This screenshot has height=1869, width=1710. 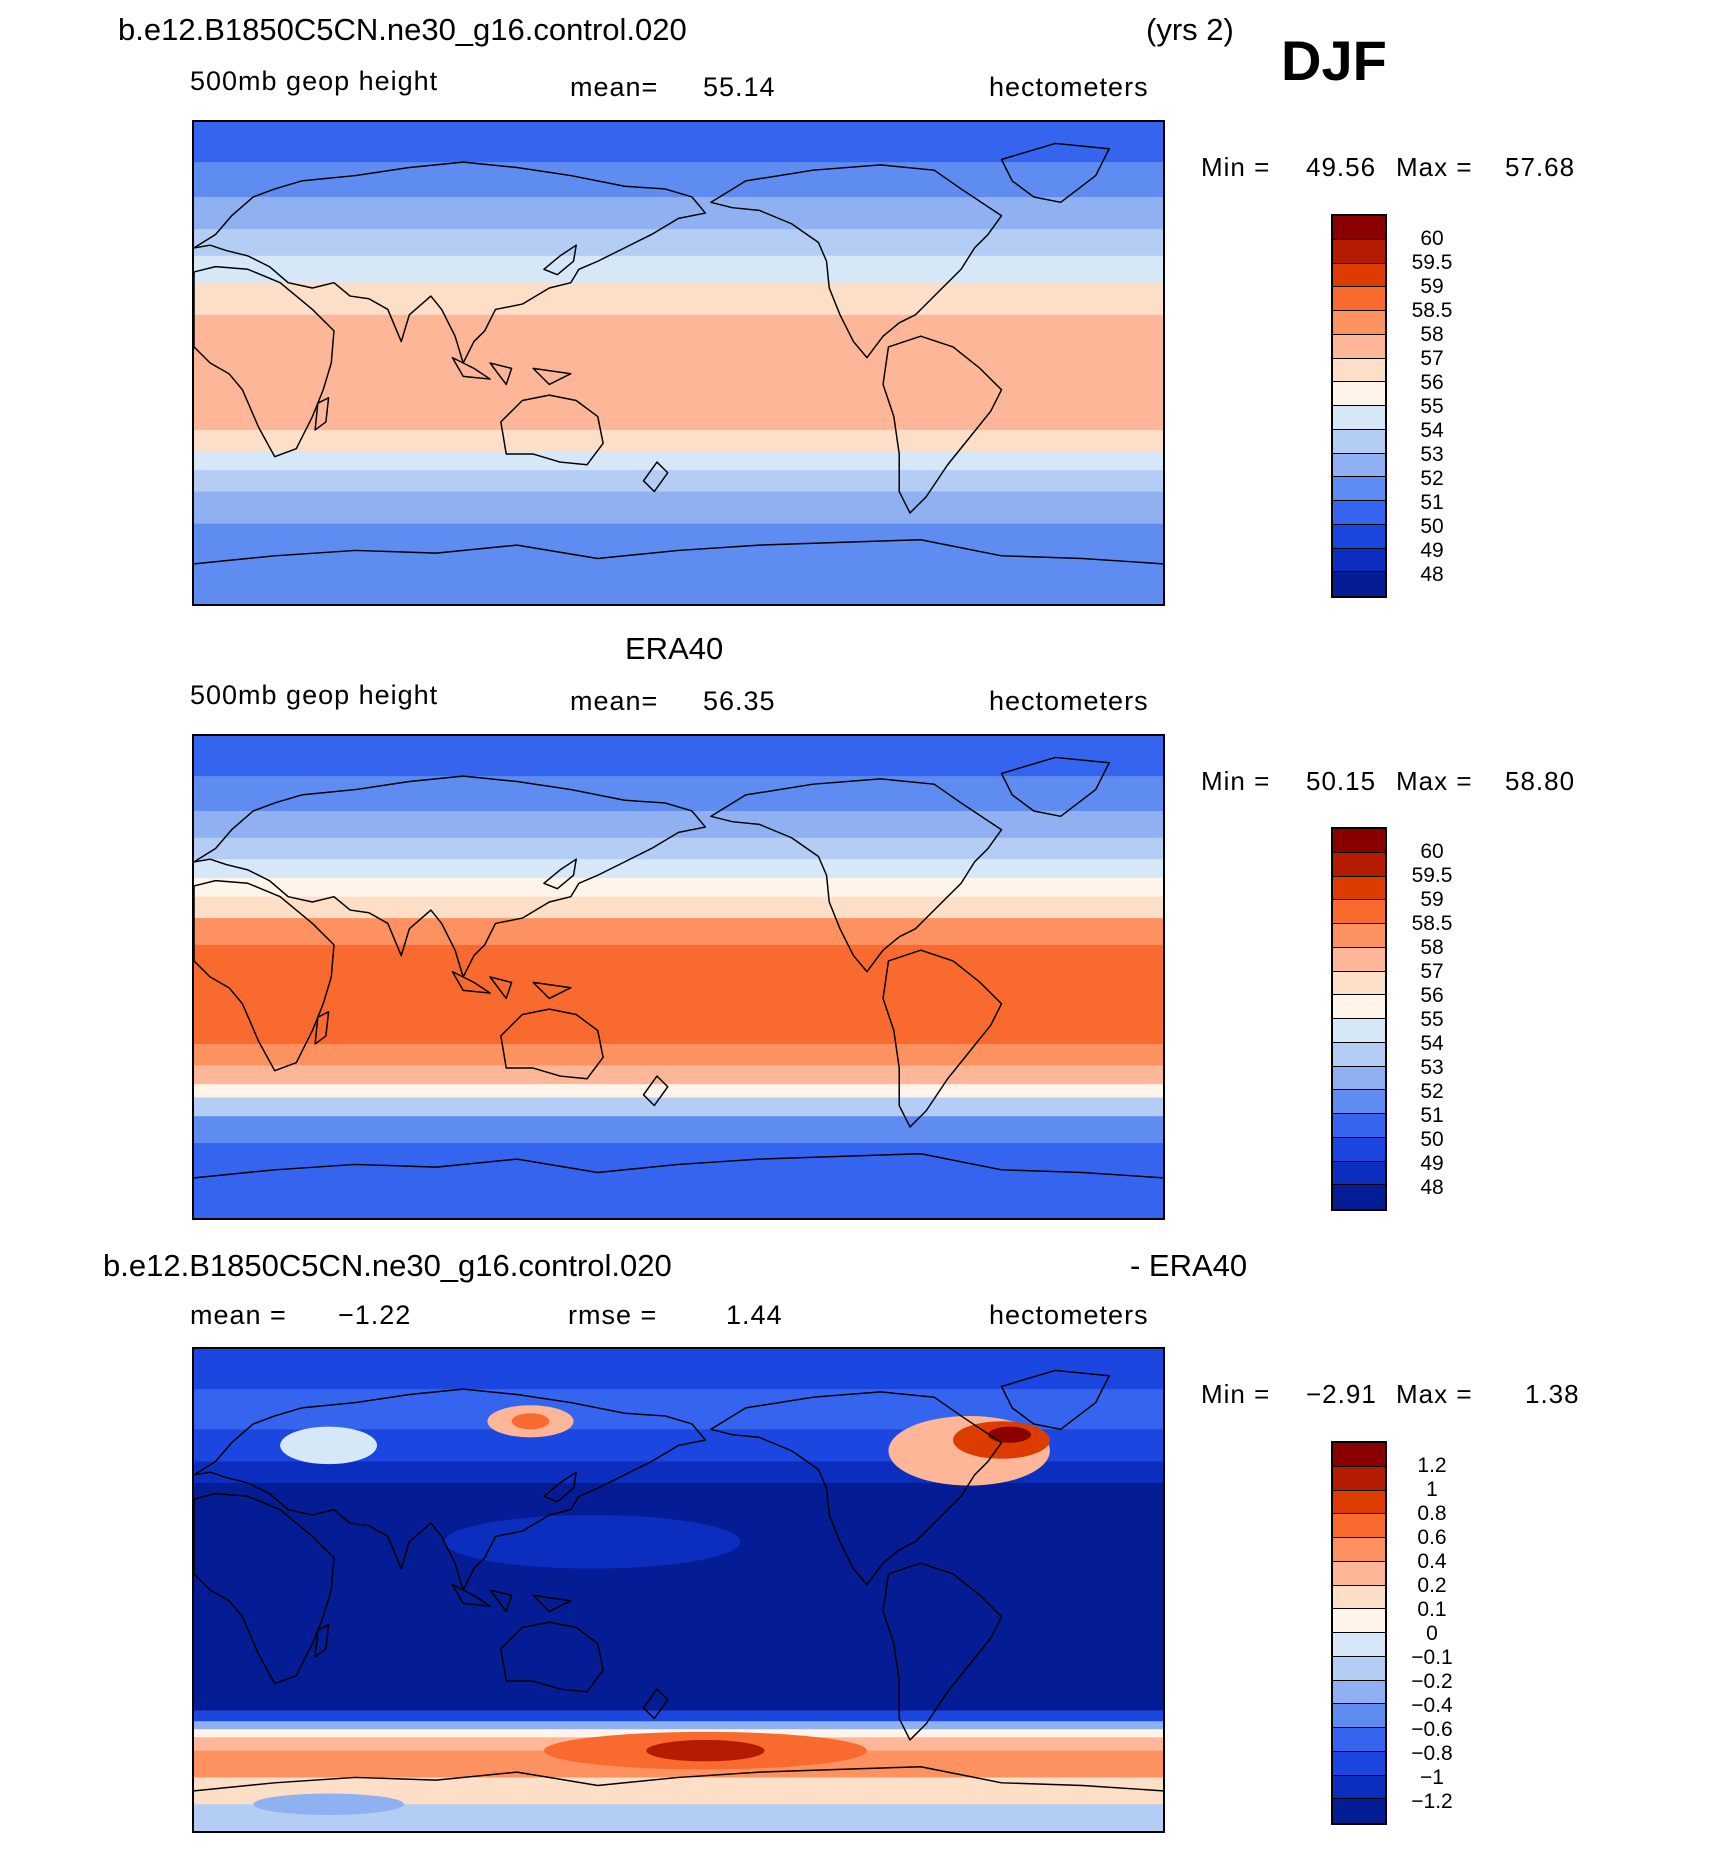 I want to click on min-value-middle: 50.15, so click(x=1341, y=781).